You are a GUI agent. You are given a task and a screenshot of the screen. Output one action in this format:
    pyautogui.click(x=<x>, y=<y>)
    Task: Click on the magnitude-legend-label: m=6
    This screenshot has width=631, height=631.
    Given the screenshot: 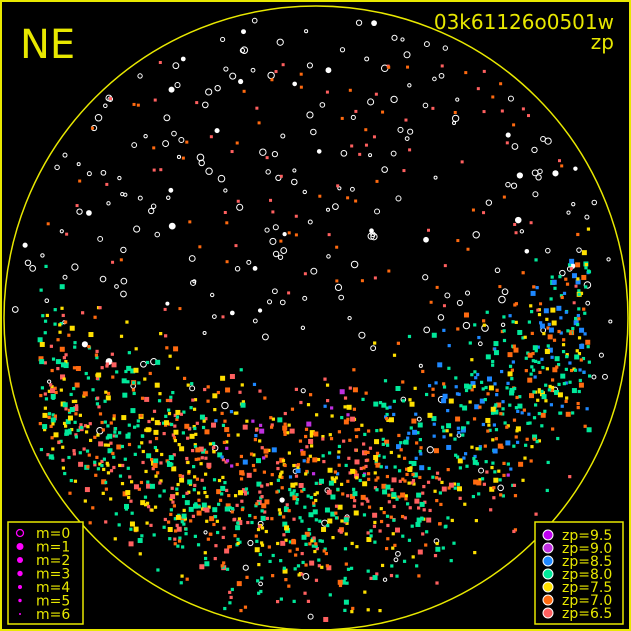 What is the action you would take?
    pyautogui.click(x=53, y=615)
    